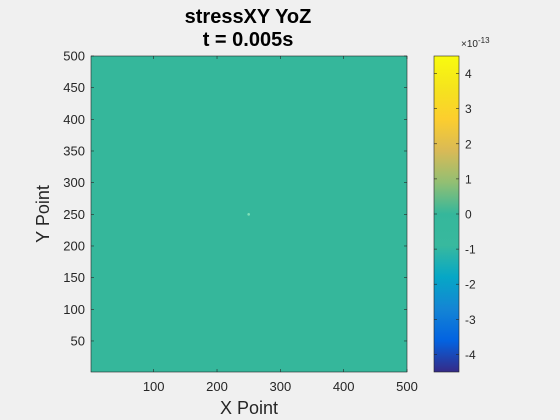 This screenshot has width=560, height=420. I want to click on colorbar-tick-label: 1, so click(468, 179).